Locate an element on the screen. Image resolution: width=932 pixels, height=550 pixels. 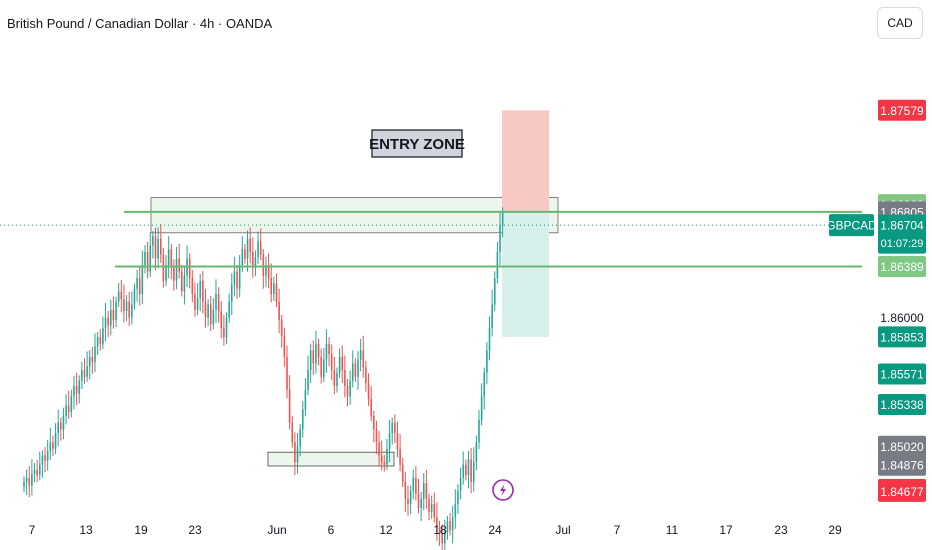
support-zone-box is located at coordinates (331, 459).